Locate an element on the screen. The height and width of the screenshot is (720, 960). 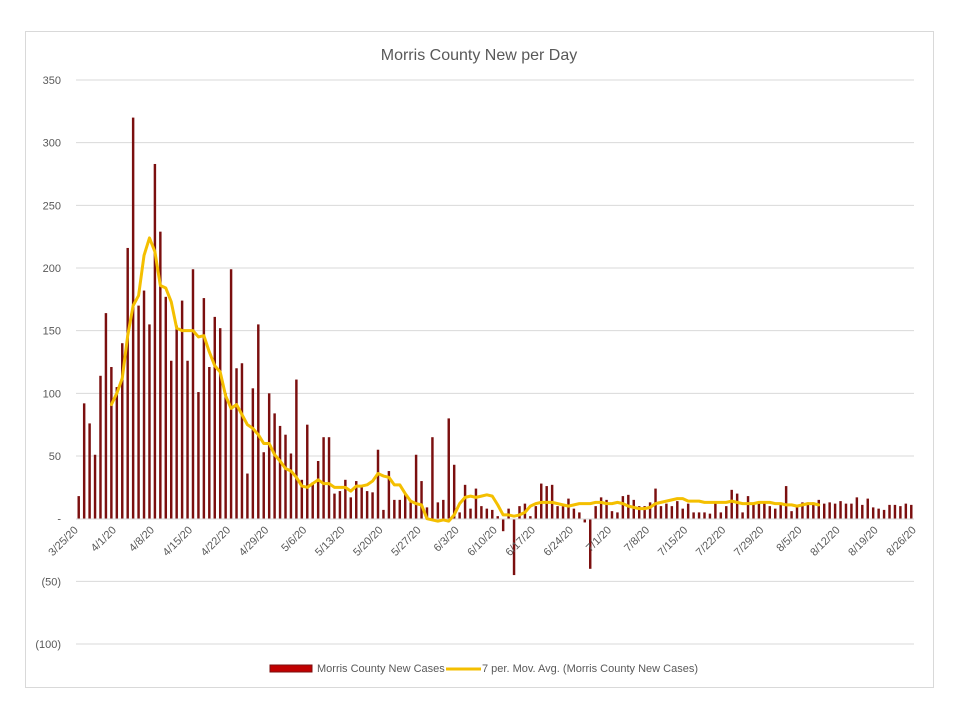
x-tick-label: 8/19/20 is located at coordinates (863, 541).